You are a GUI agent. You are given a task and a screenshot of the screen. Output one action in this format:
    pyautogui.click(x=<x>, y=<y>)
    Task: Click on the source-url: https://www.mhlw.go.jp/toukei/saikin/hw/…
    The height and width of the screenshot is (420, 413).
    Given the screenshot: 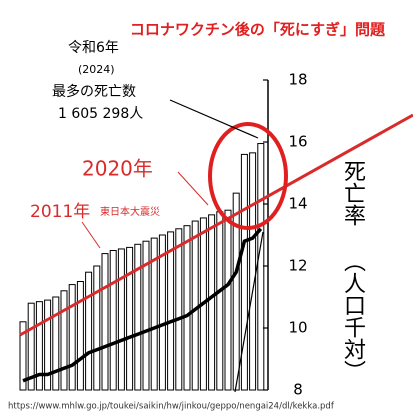 What is the action you would take?
    pyautogui.click(x=171, y=407)
    